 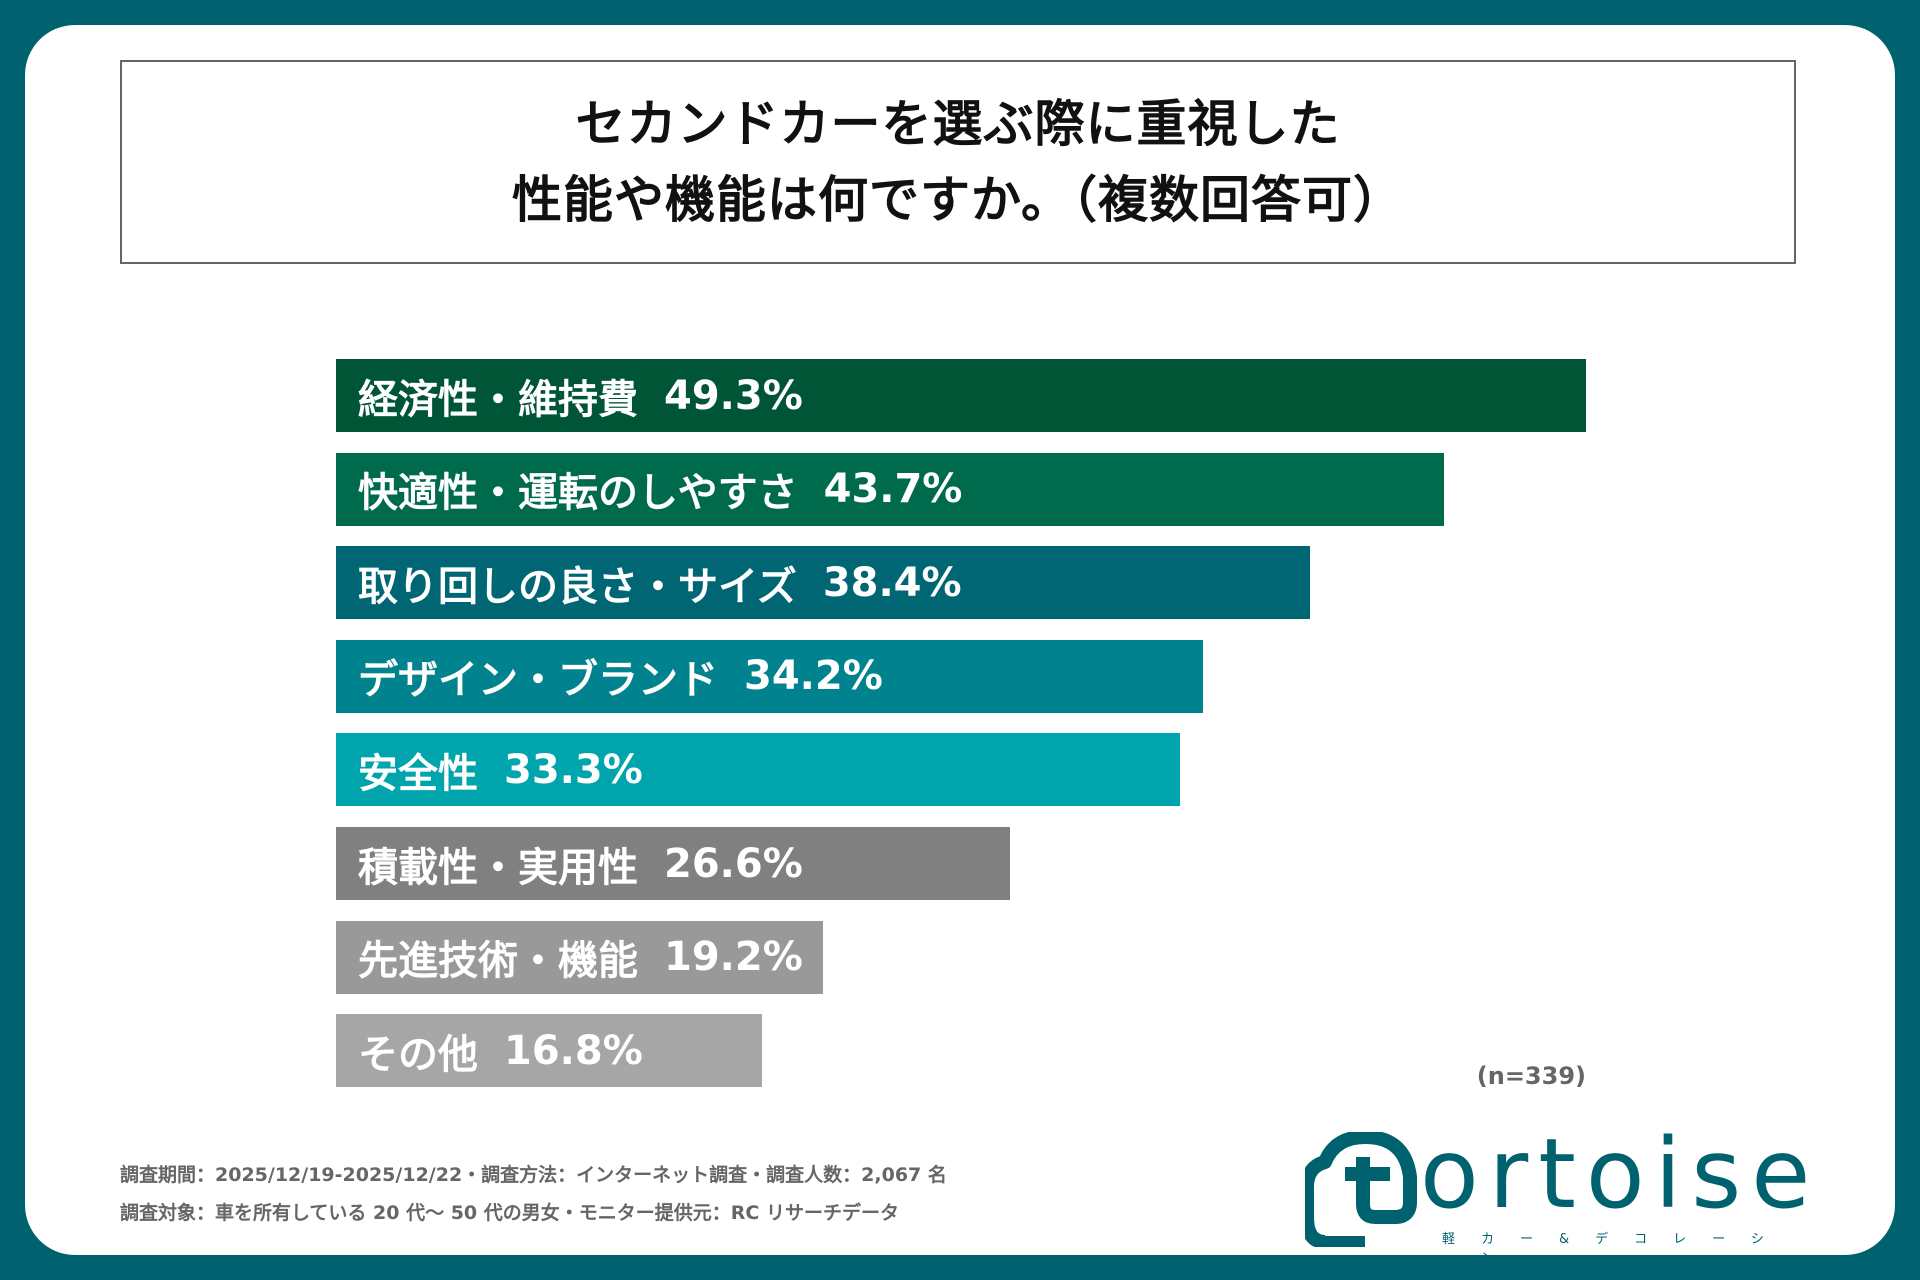 I want to click on bar-value-label: 16.8%, so click(x=573, y=1050).